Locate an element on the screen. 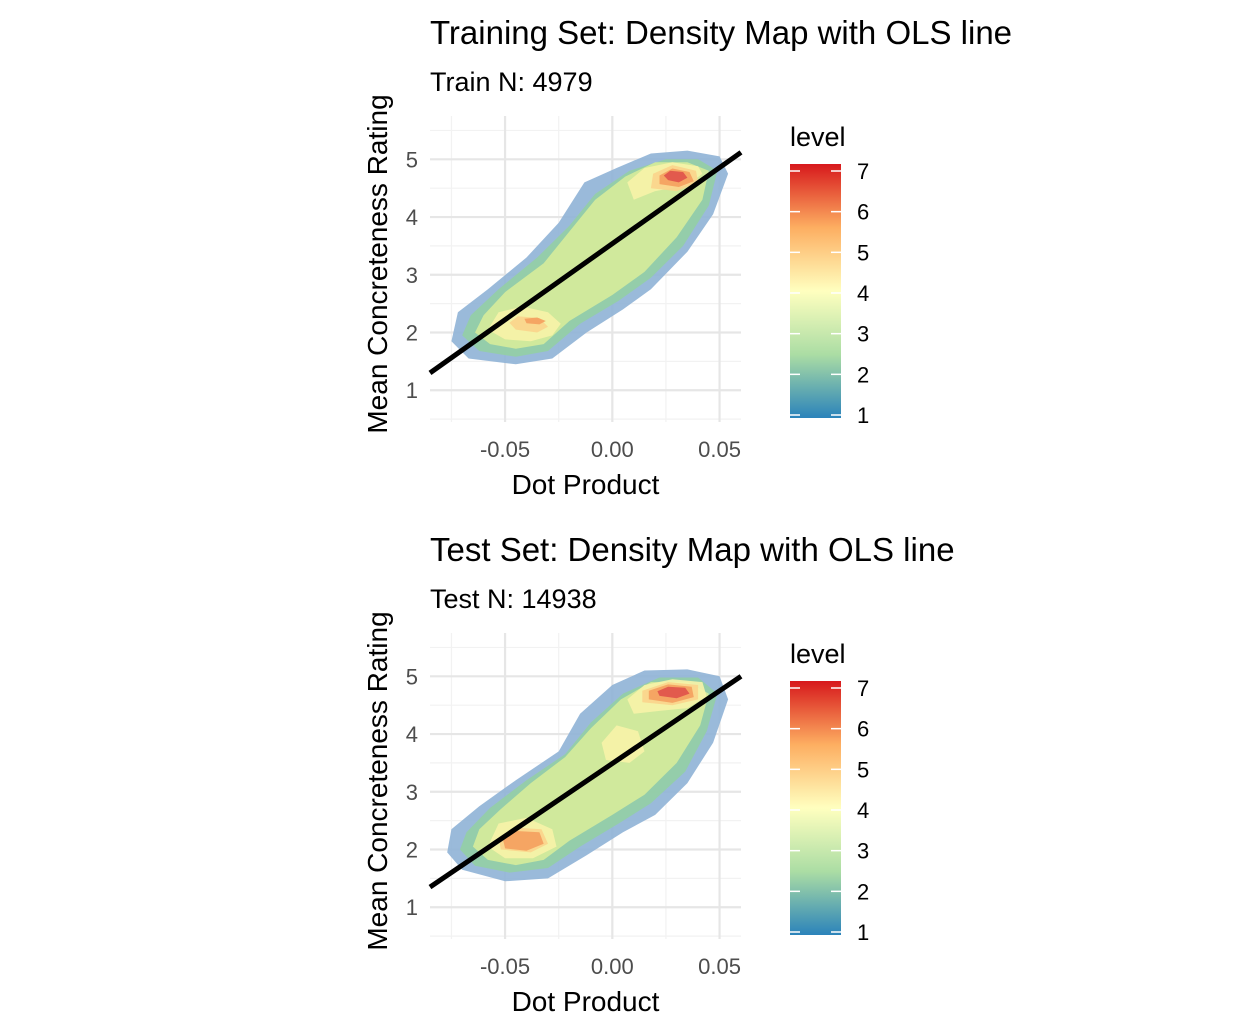 Image resolution: width=1251 pixels, height=1034 pixels. chart-title: Test Set: Density Map with OLS line is located at coordinates (692, 549).